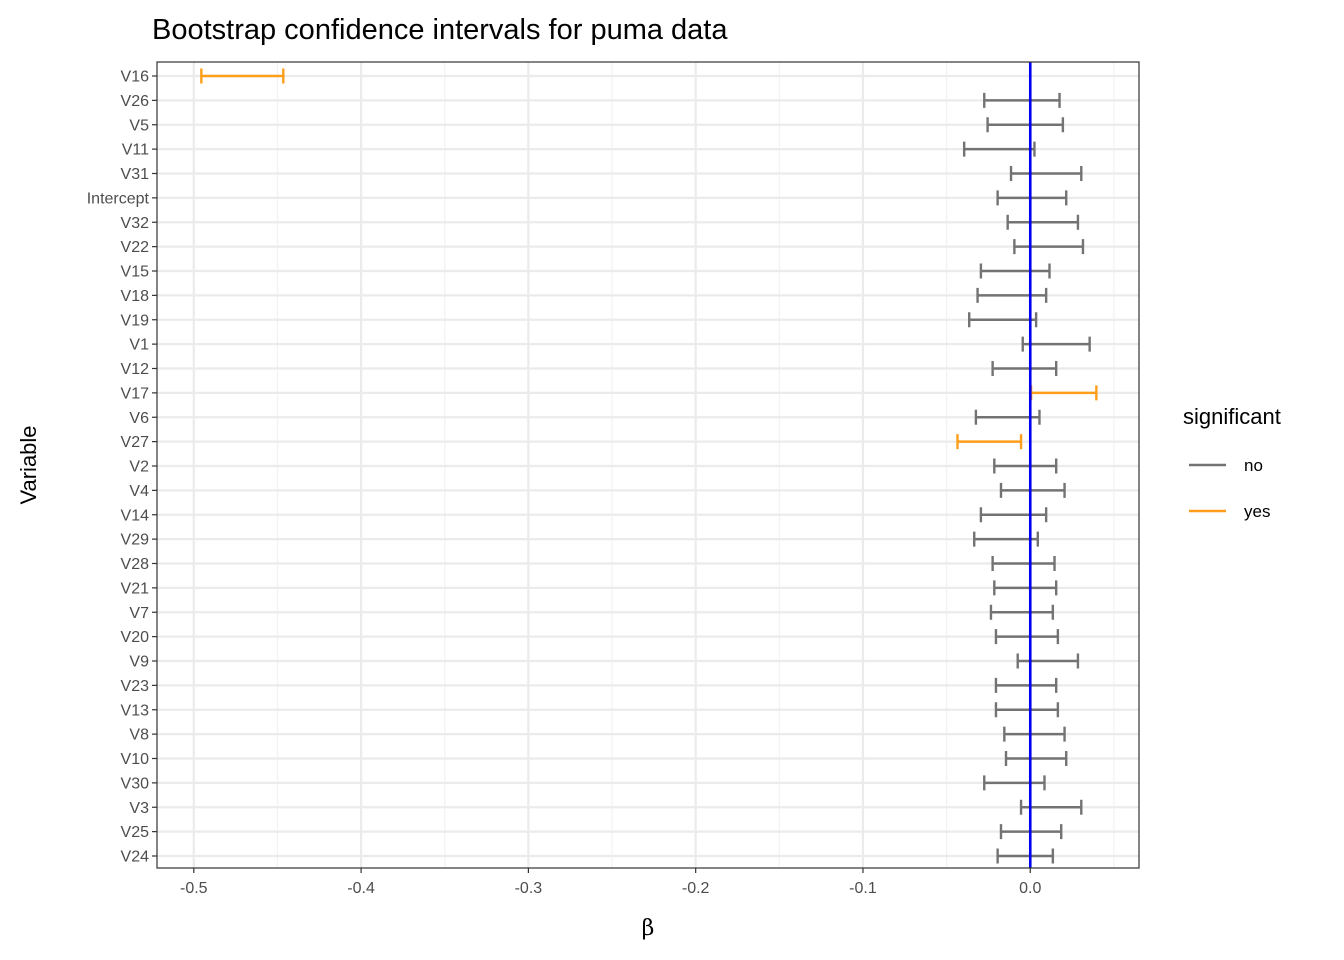 This screenshot has width=1344, height=960. I want to click on error-bar-V8, so click(1034, 734).